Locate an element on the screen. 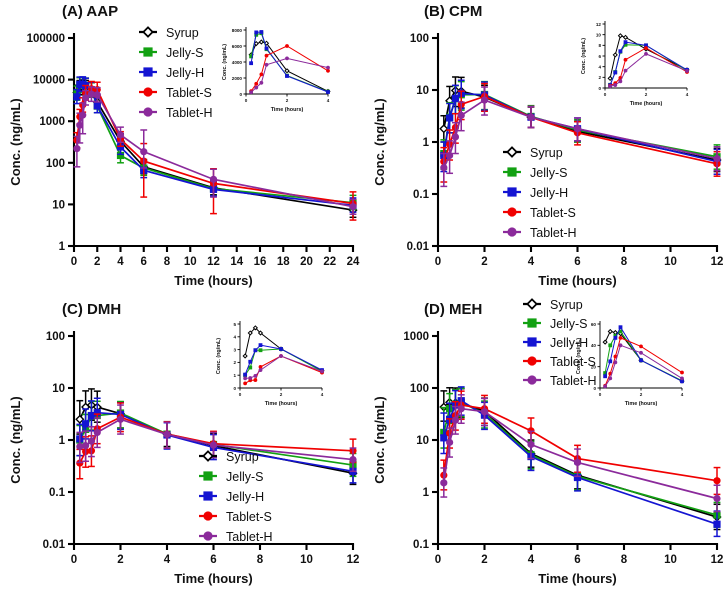 The width and height of the screenshot is (727, 596). legend: Syrup Jelly-S Jelly-H Tablet-S Tablet-H is located at coordinates (236, 497).